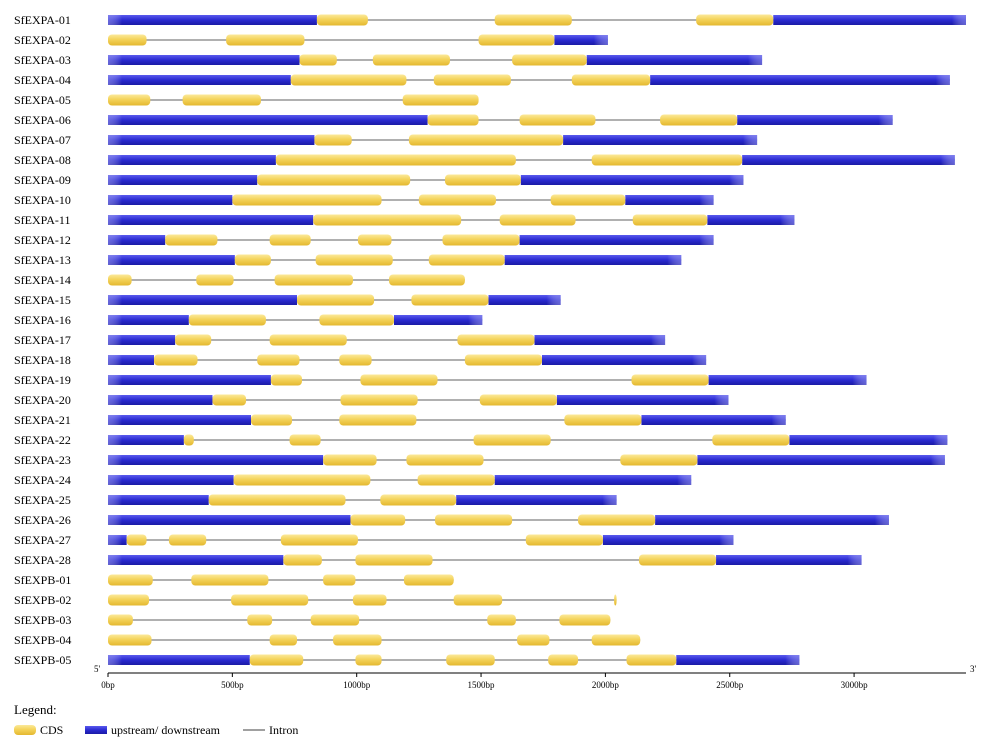  What do you see at coordinates (374, 540) in the screenshot?
I see `gene-row: SfEXPA-27` at bounding box center [374, 540].